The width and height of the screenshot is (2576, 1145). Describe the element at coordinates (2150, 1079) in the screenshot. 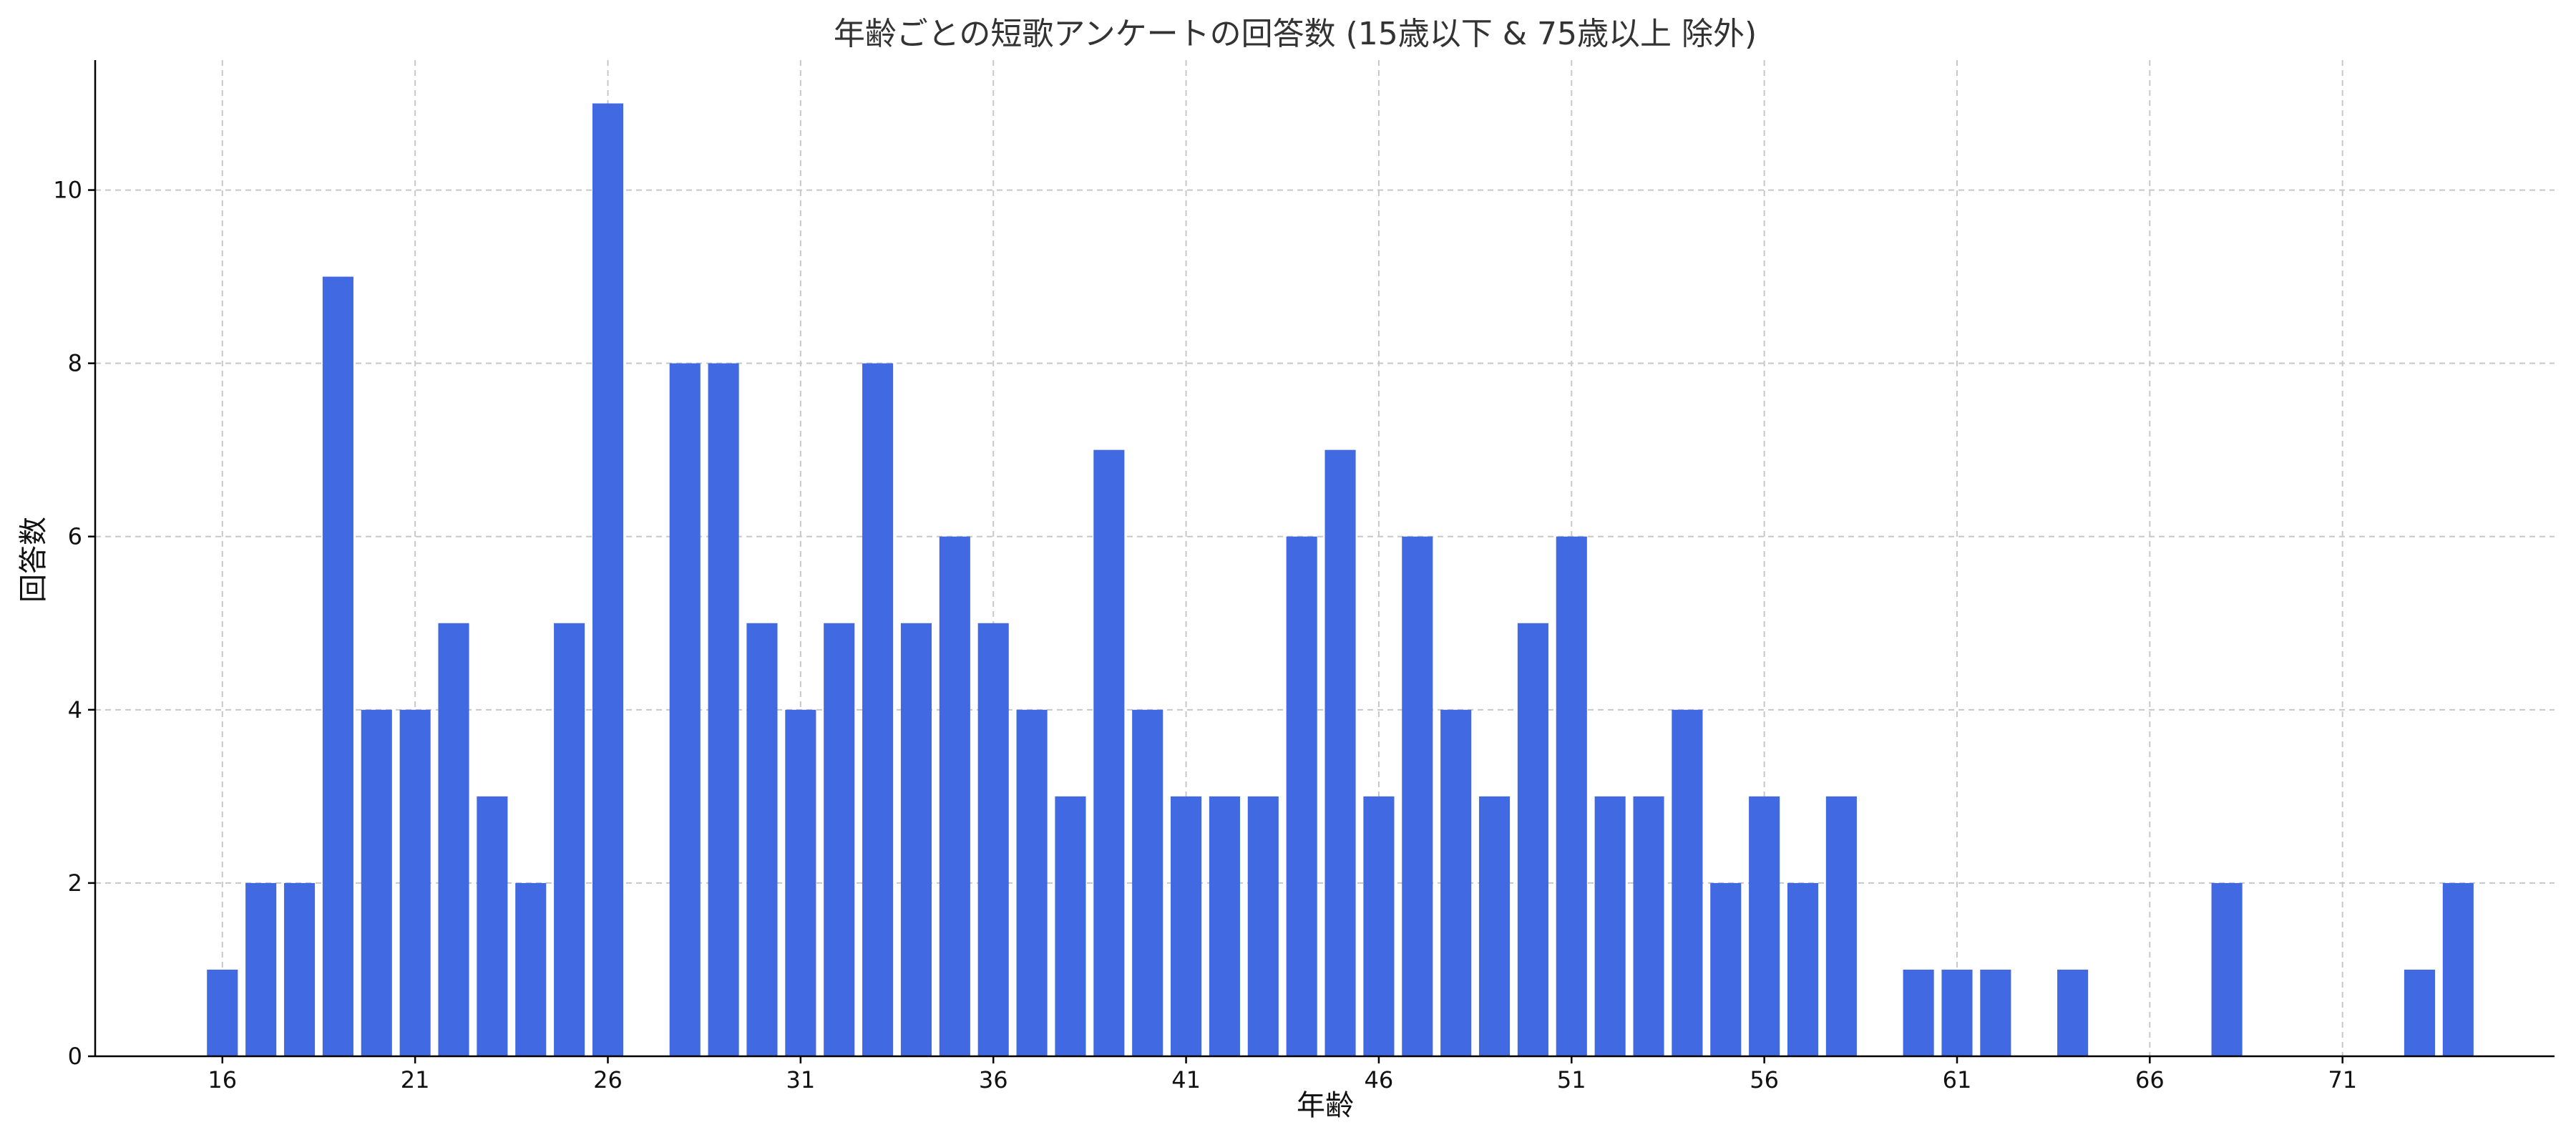

I see `x-tick-label: 66` at that location.